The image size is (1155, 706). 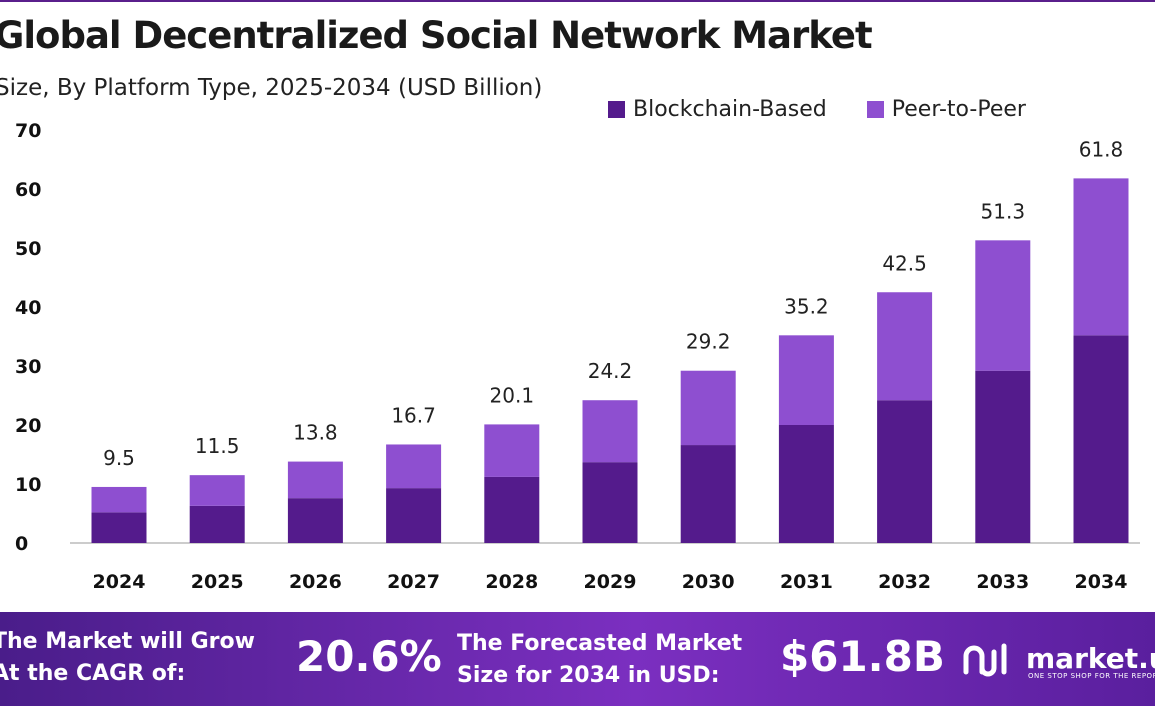 I want to click on legend: Blockchain-Based Peer-to-Peer, so click(x=817, y=109).